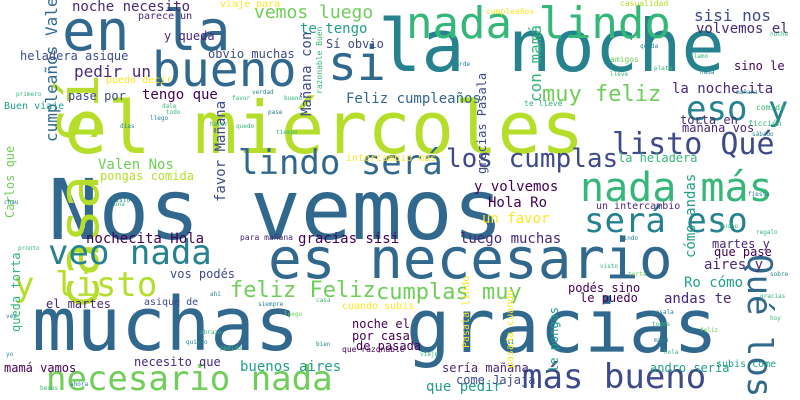 This screenshot has height=400, width=800. I want to click on cloud-word: favor Mañana, so click(221, 151).